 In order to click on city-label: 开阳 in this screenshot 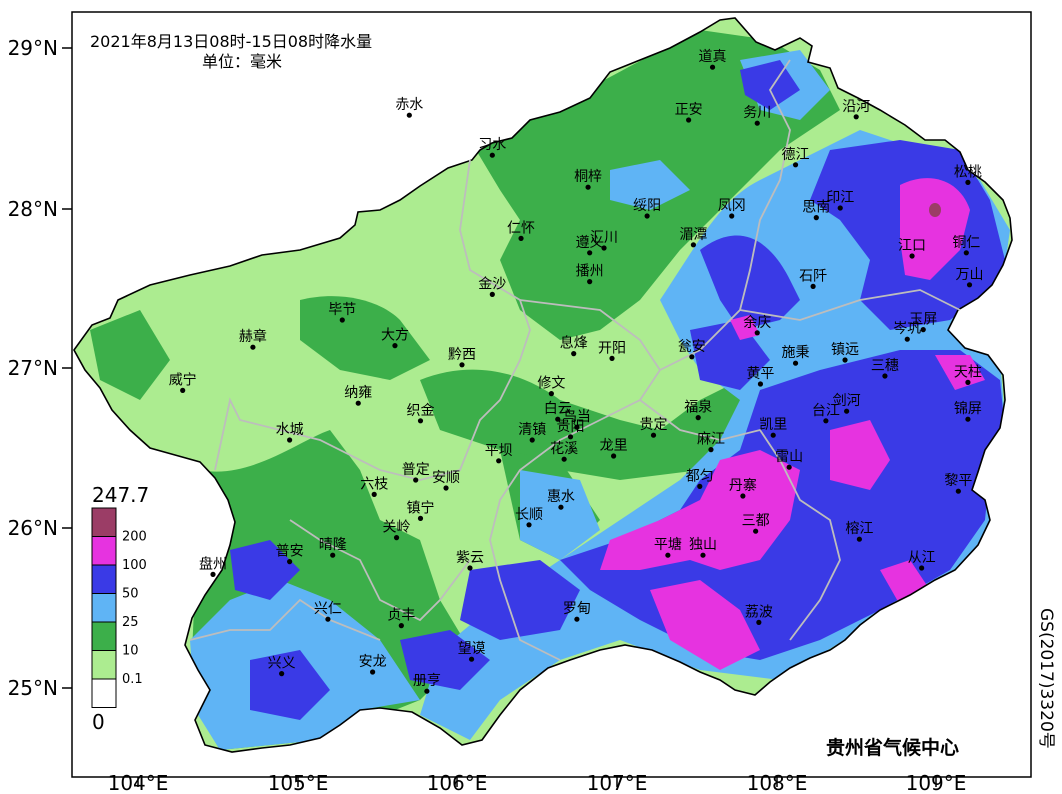, I will do `click(612, 348)`.